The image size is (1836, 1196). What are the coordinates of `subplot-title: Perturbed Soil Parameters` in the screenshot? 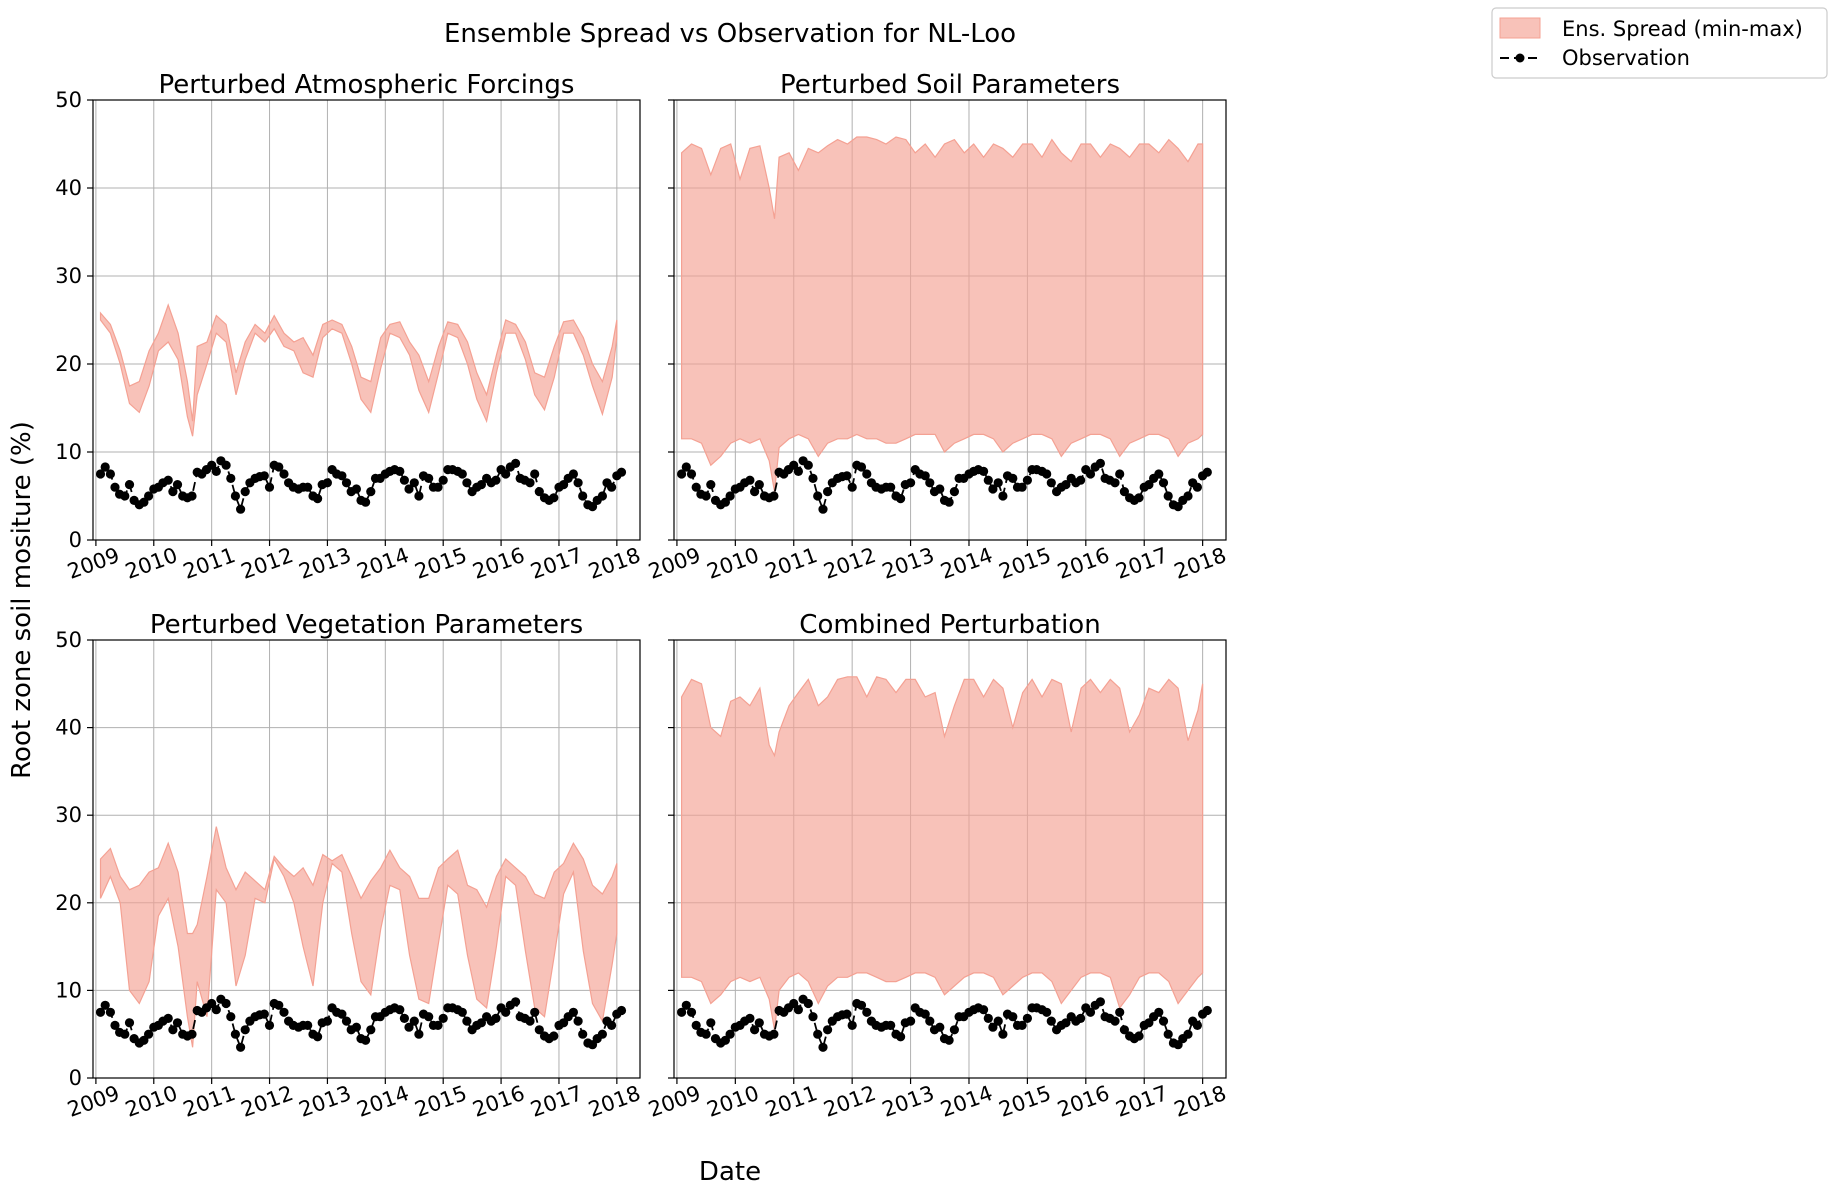 It's located at (950, 85).